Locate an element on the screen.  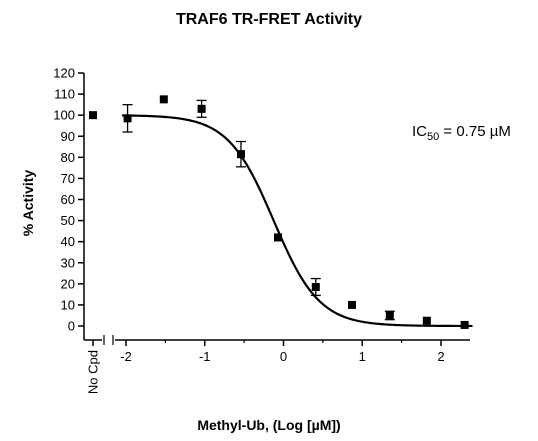
x-tick-label: 1 is located at coordinates (362, 356).